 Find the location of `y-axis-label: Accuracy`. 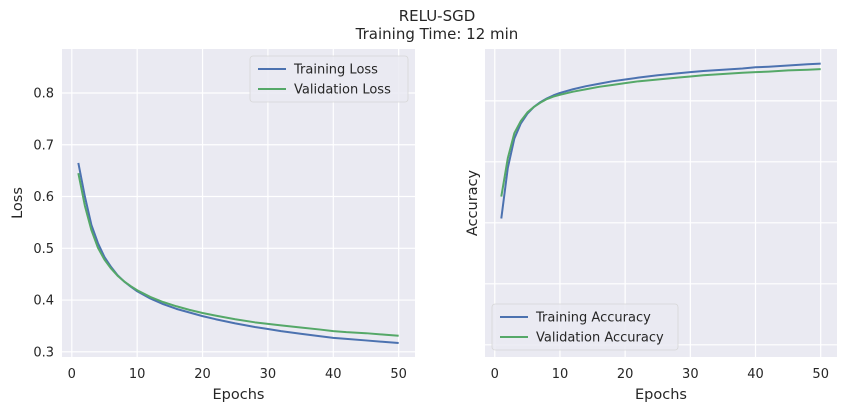

y-axis-label: Accuracy is located at coordinates (473, 202).